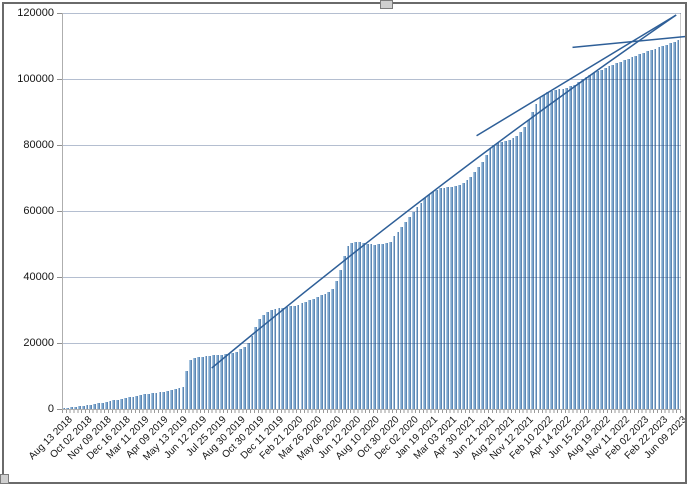 The width and height of the screenshot is (687, 484). I want to click on selection-handle-bottom-left, so click(4, 479).